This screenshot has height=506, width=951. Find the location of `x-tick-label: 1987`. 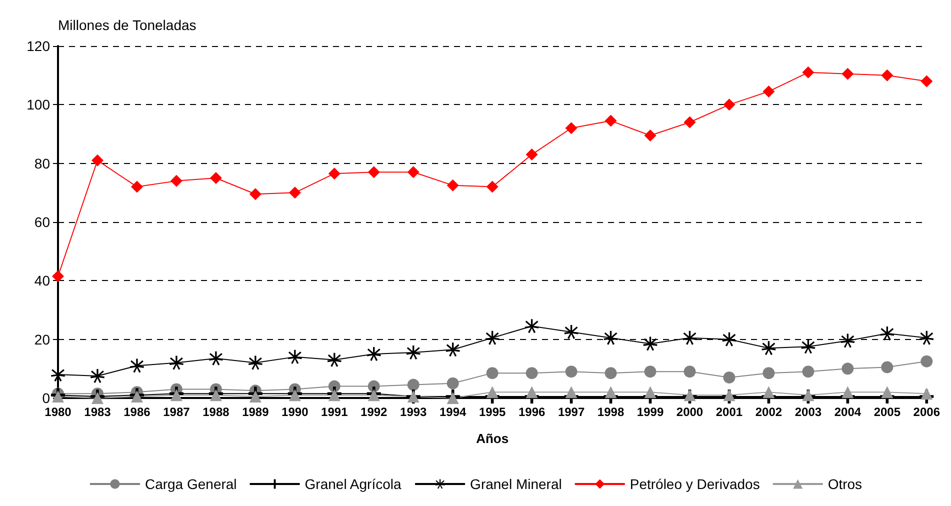

x-tick-label: 1987 is located at coordinates (176, 412).